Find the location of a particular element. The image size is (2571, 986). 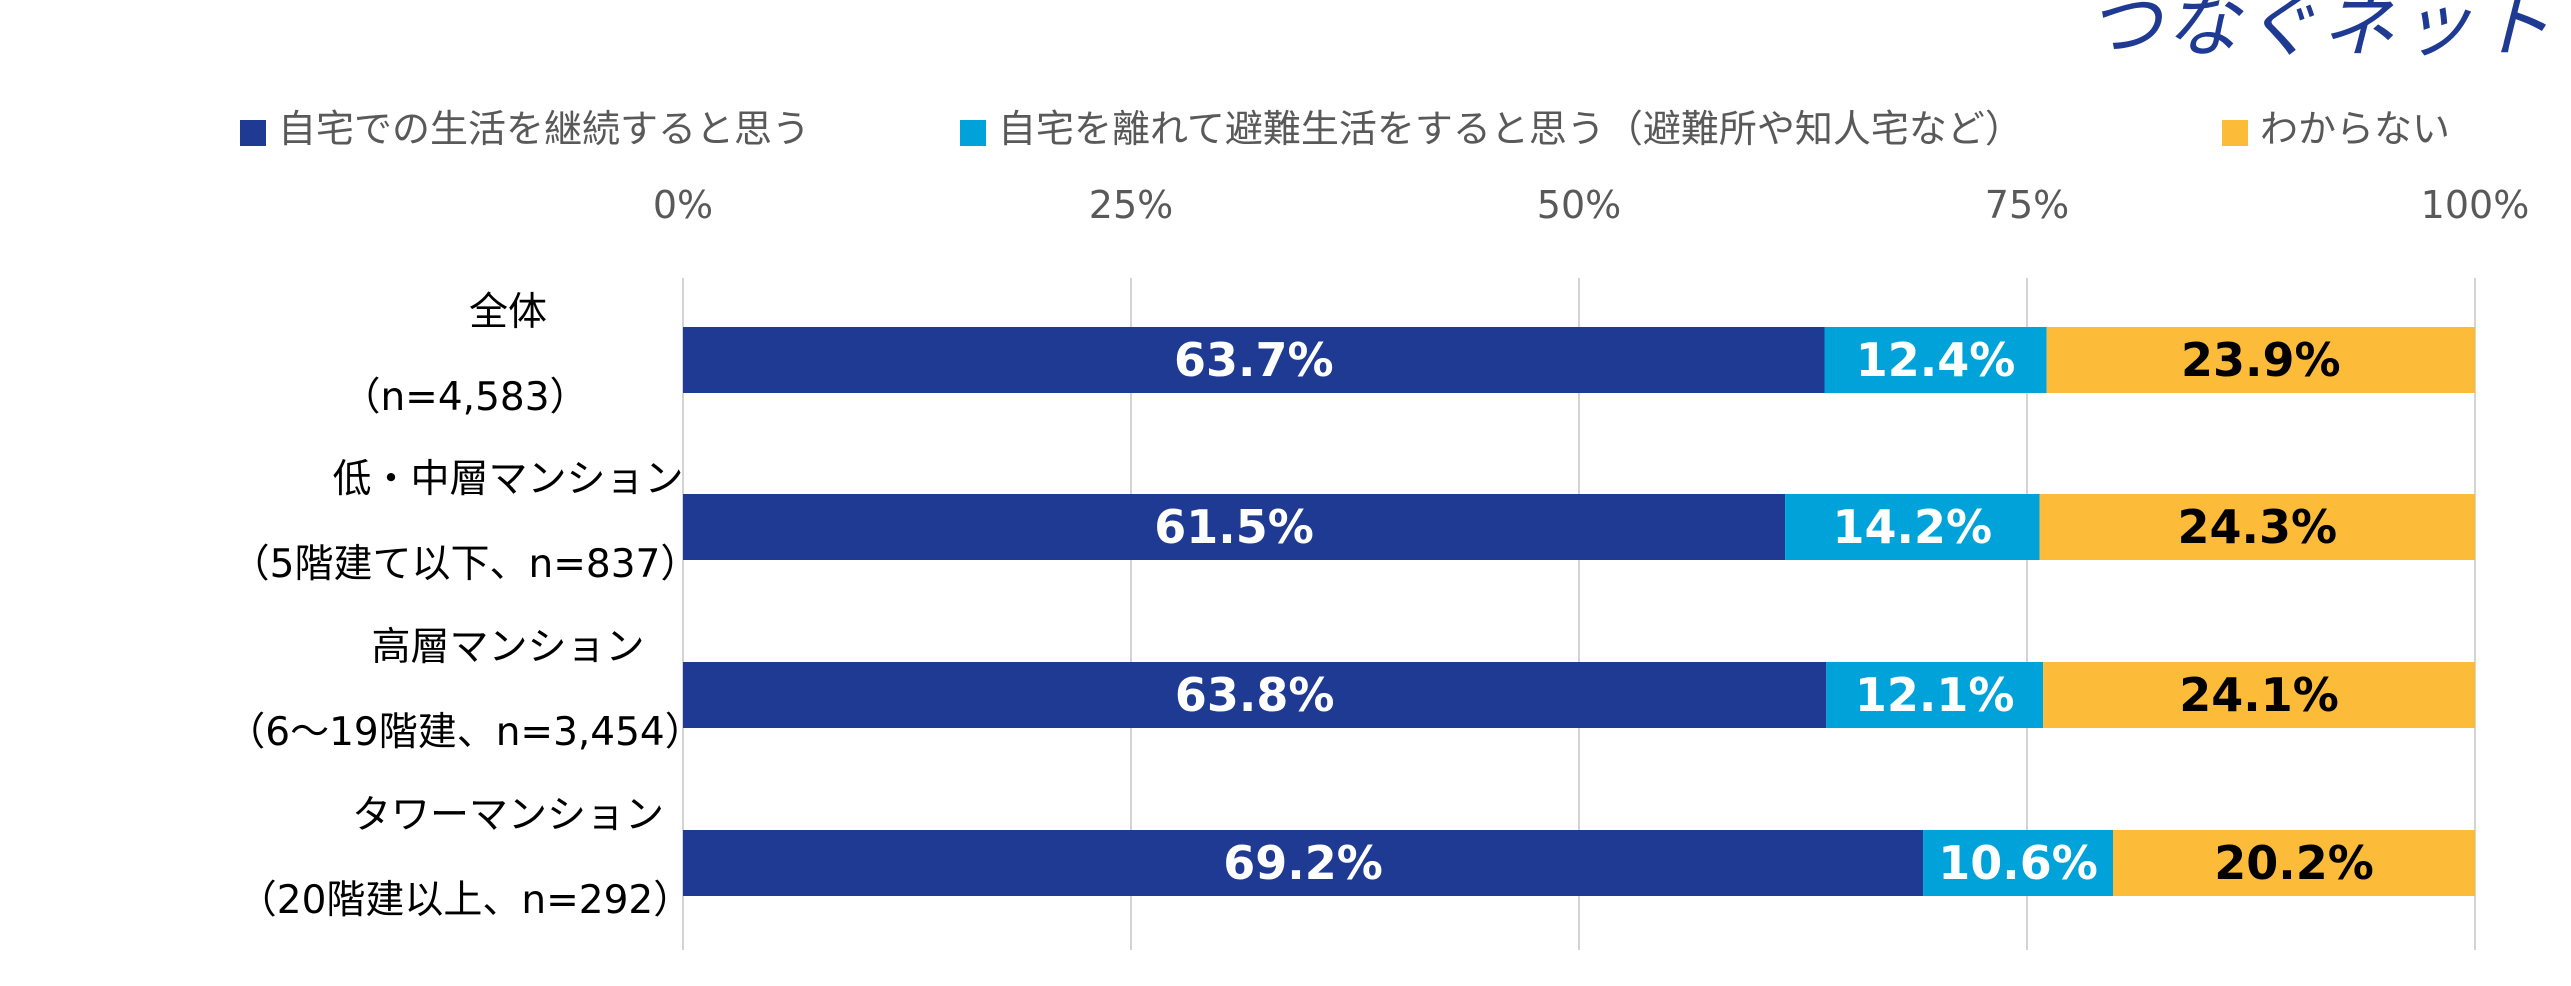

data-label: 12.1% is located at coordinates (1935, 695).